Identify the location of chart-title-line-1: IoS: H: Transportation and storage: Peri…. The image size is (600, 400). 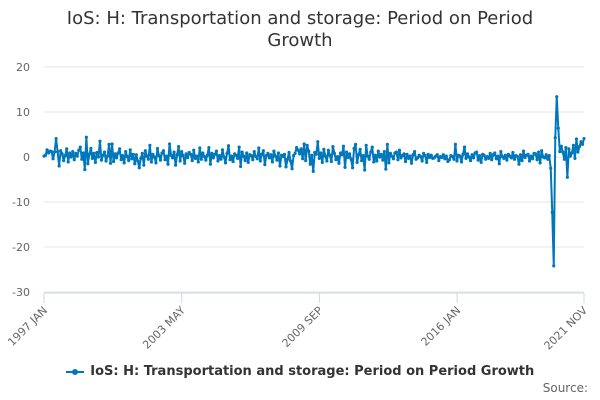
(300, 18).